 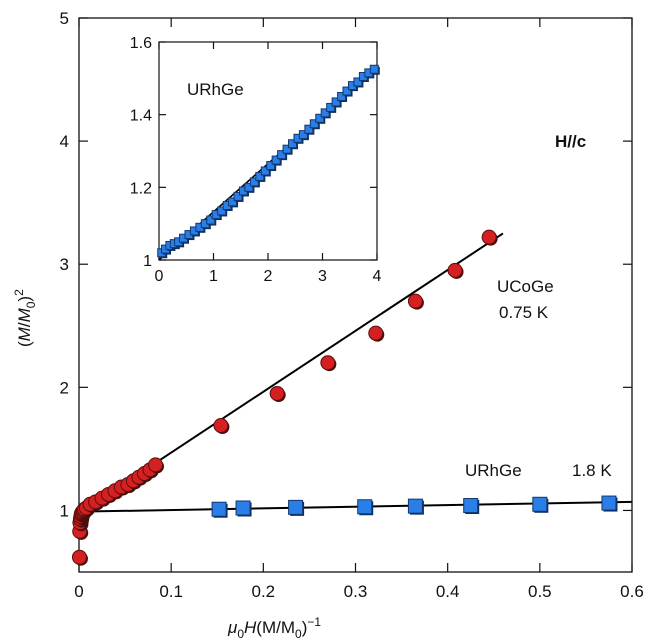 I want to click on inset-plot-frame, so click(x=268, y=151).